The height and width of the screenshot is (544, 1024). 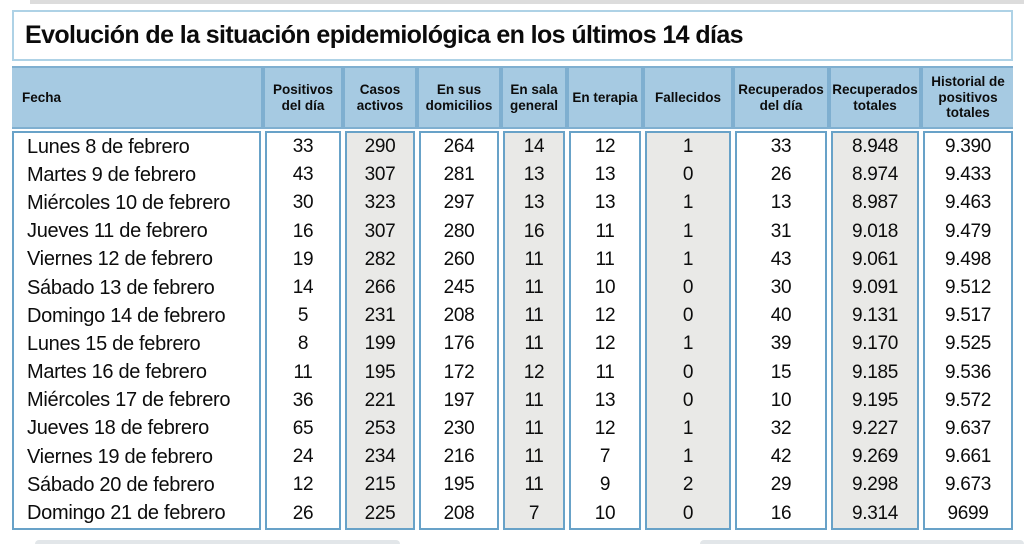 I want to click on value-cell: 9.512, so click(x=968, y=288).